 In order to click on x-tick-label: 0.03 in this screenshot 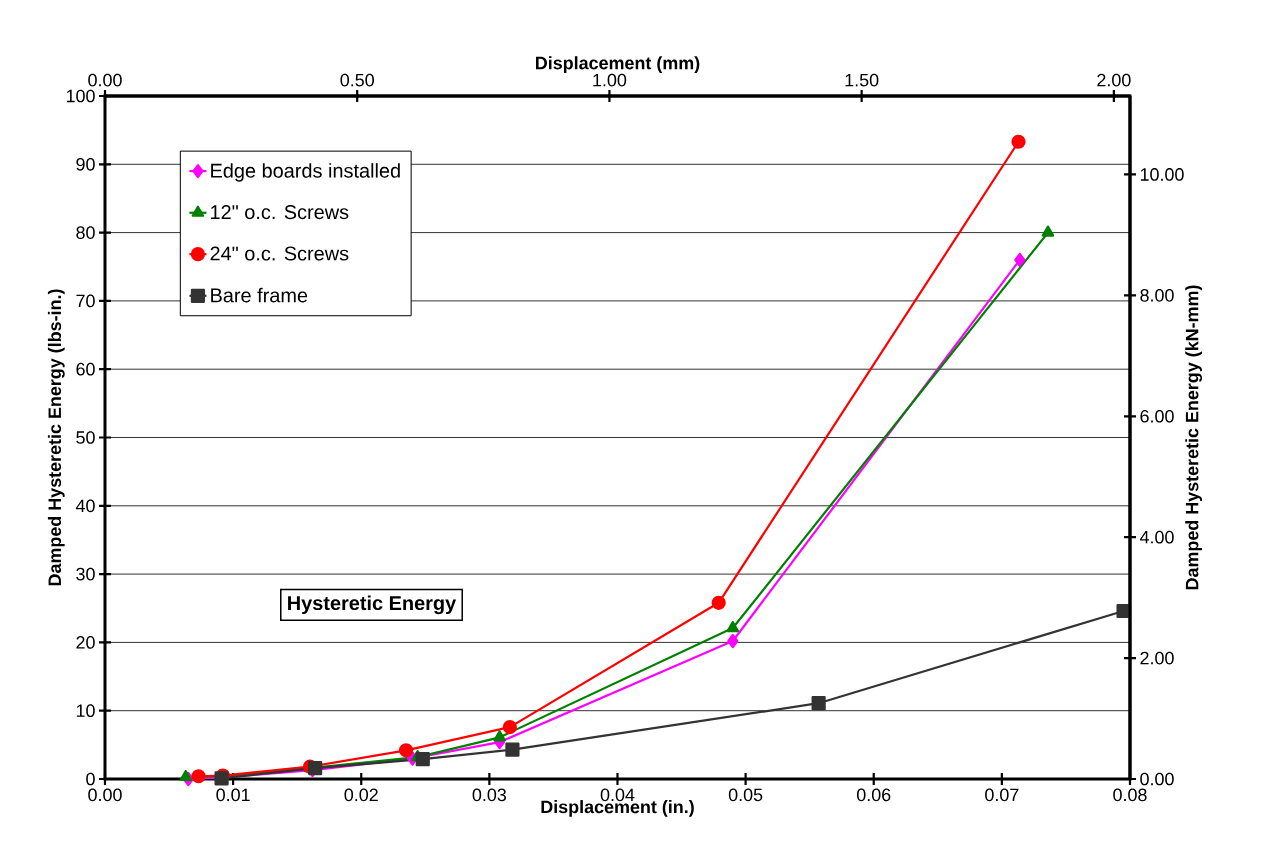, I will do `click(489, 795)`.